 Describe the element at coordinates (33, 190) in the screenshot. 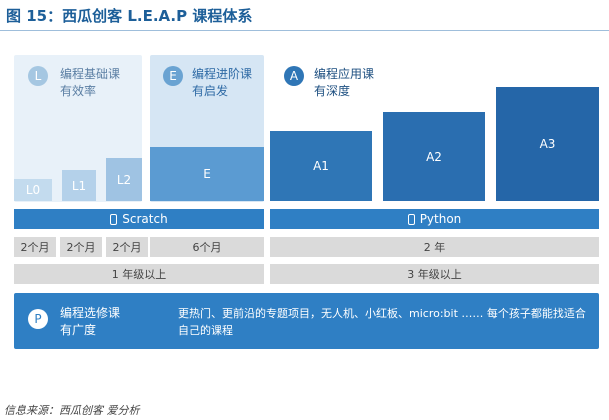

I see `level-l0-bar: L0` at that location.